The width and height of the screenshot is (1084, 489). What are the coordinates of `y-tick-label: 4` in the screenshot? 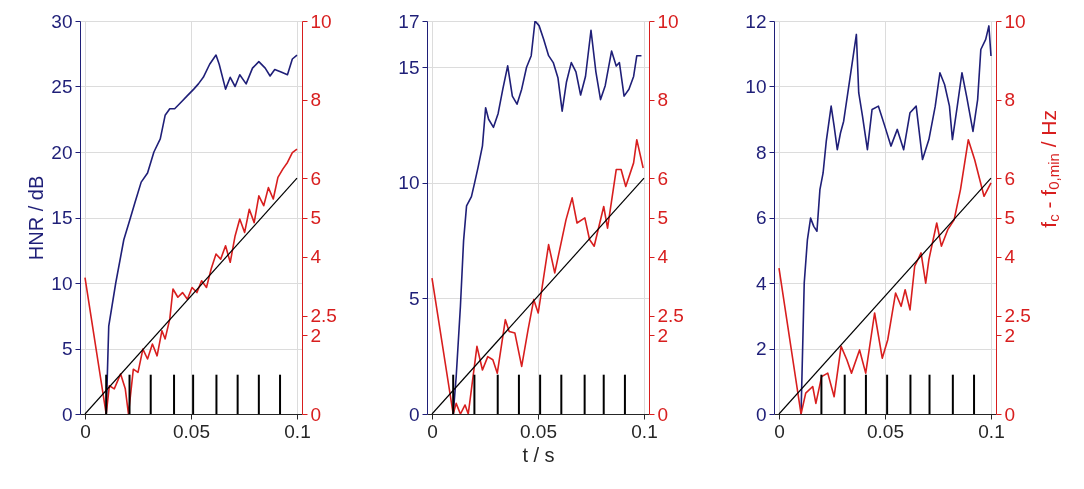 It's located at (761, 283).